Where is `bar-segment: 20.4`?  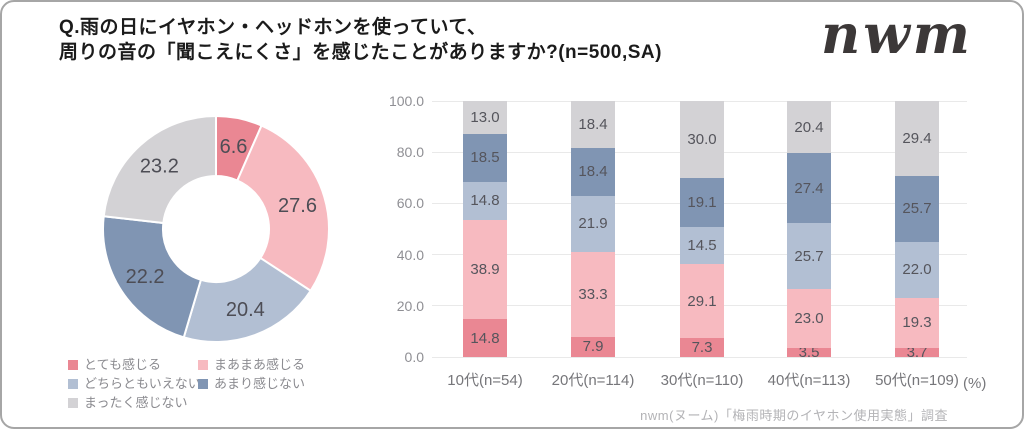 bar-segment: 20.4 is located at coordinates (809, 127).